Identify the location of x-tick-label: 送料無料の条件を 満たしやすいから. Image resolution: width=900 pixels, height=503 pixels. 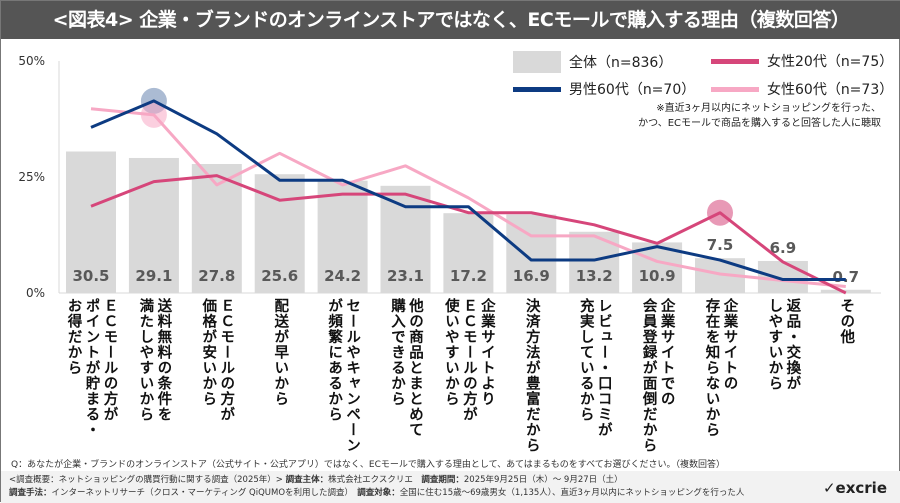
(154, 360).